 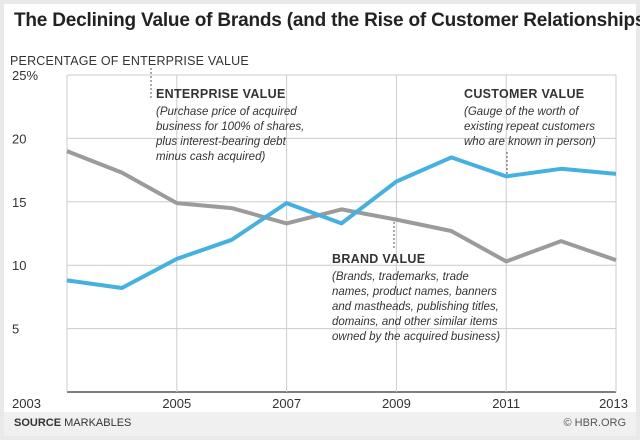 What do you see at coordinates (98, 423) in the screenshot?
I see `source-value: MARKABLES` at bounding box center [98, 423].